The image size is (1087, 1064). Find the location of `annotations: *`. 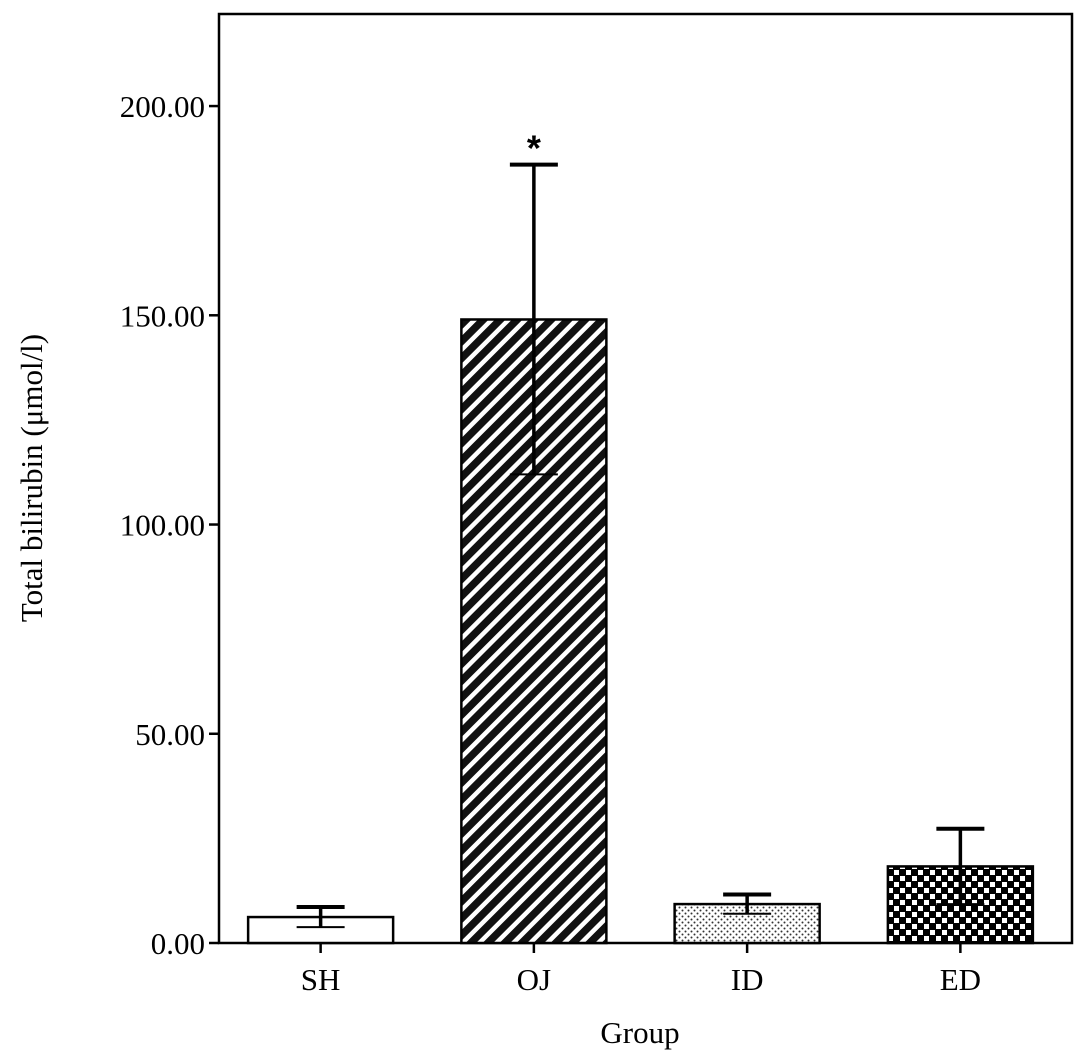

annotations: * is located at coordinates (534, 148).